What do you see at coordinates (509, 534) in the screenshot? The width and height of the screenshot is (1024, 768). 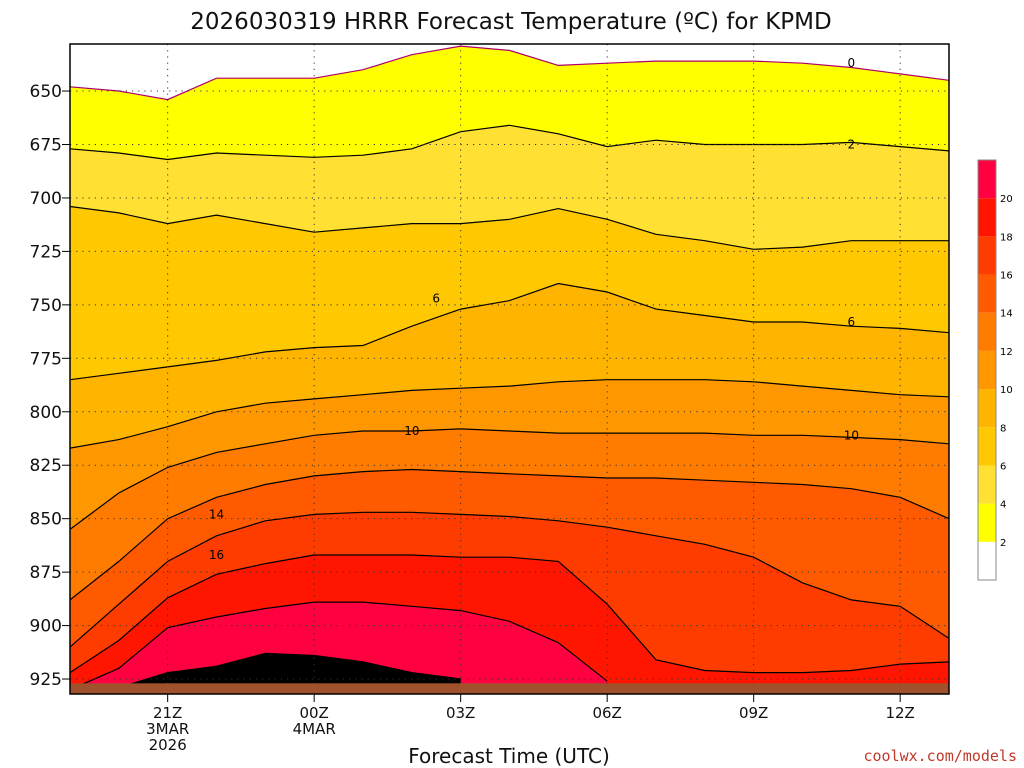 I see `isotherm-12c` at bounding box center [509, 534].